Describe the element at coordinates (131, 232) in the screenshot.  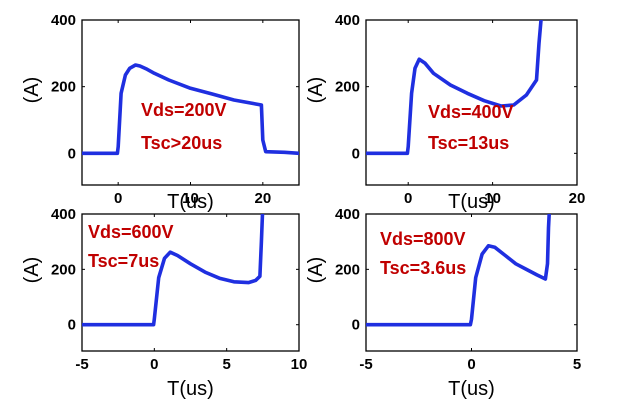
I see `annotation-label: Vds=600V` at that location.